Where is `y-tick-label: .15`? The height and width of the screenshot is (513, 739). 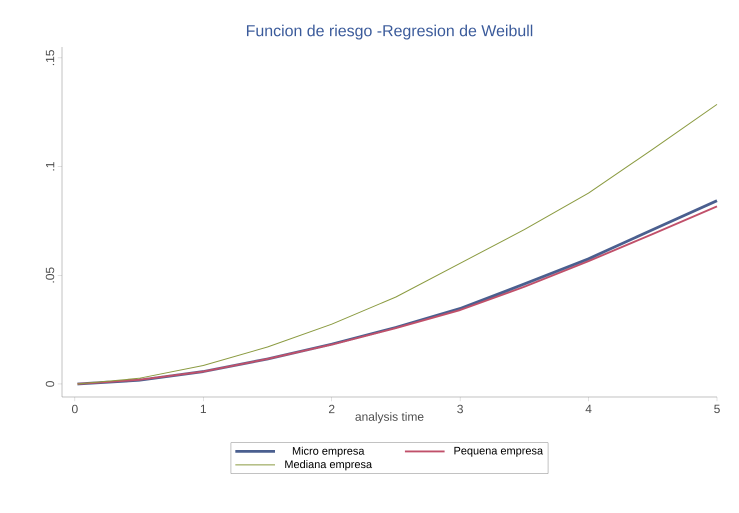
y-tick-label: .15 is located at coordinates (50, 58).